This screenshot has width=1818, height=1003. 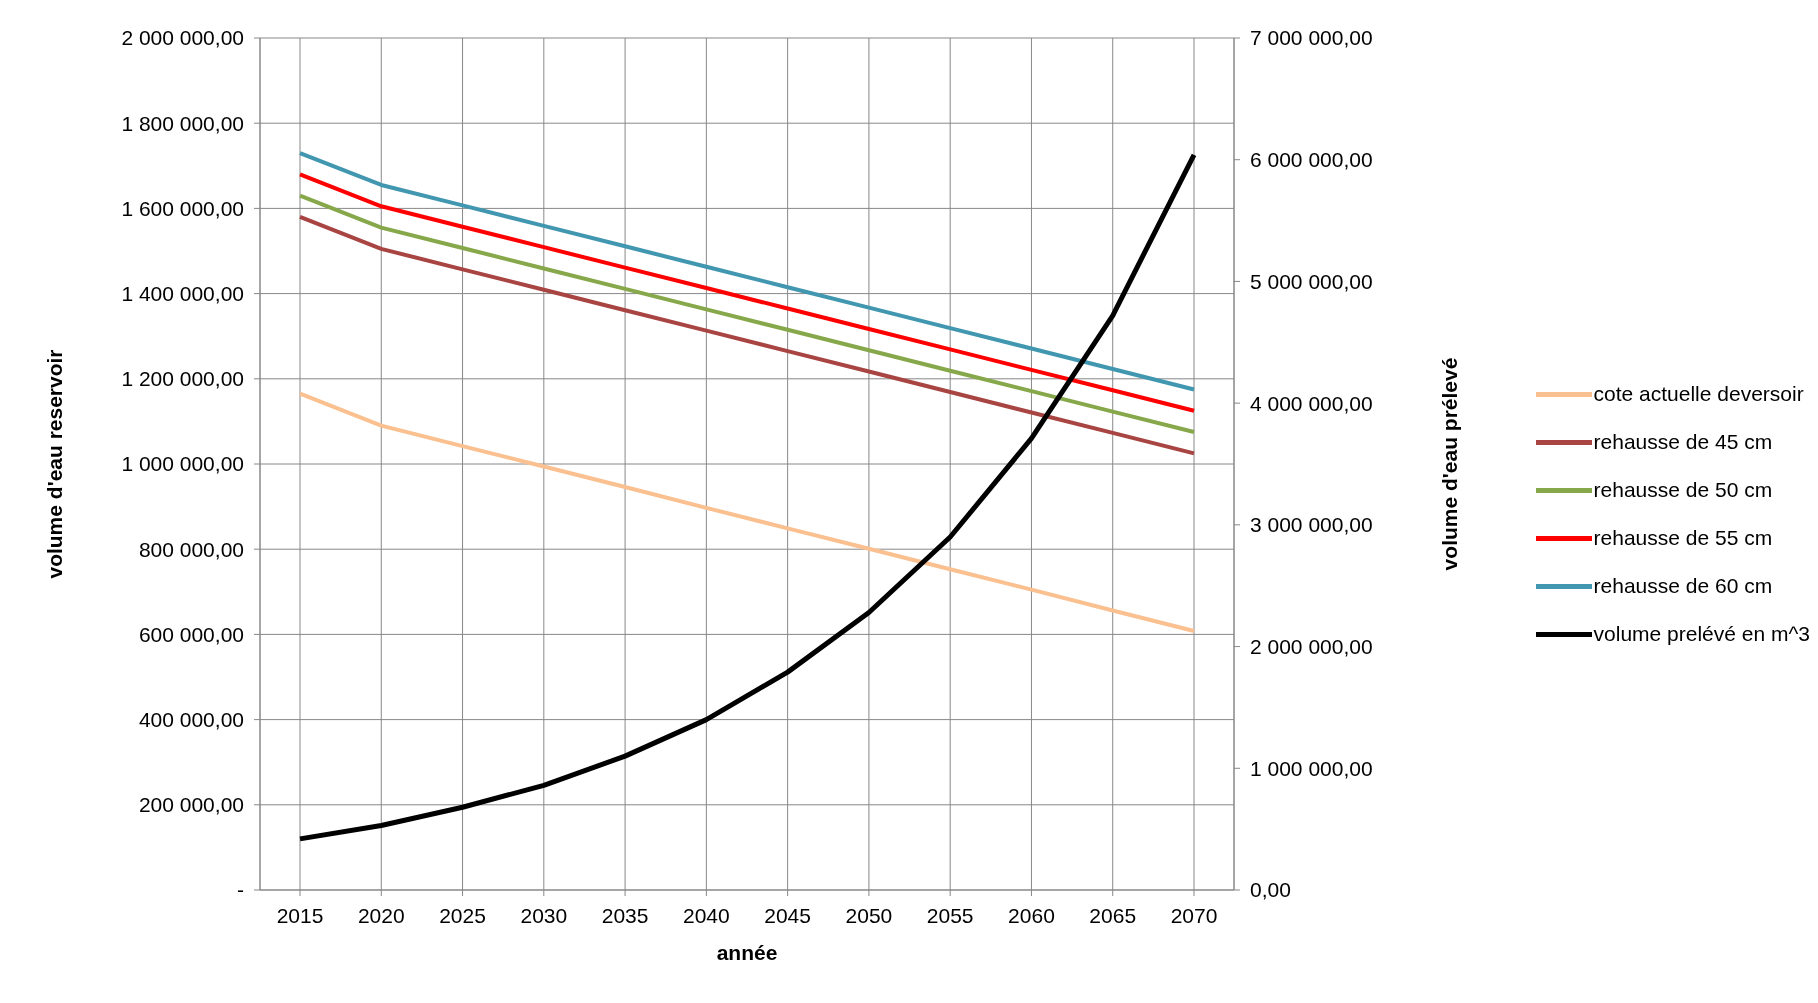 I want to click on x-tick-label: 2025, so click(x=462, y=915).